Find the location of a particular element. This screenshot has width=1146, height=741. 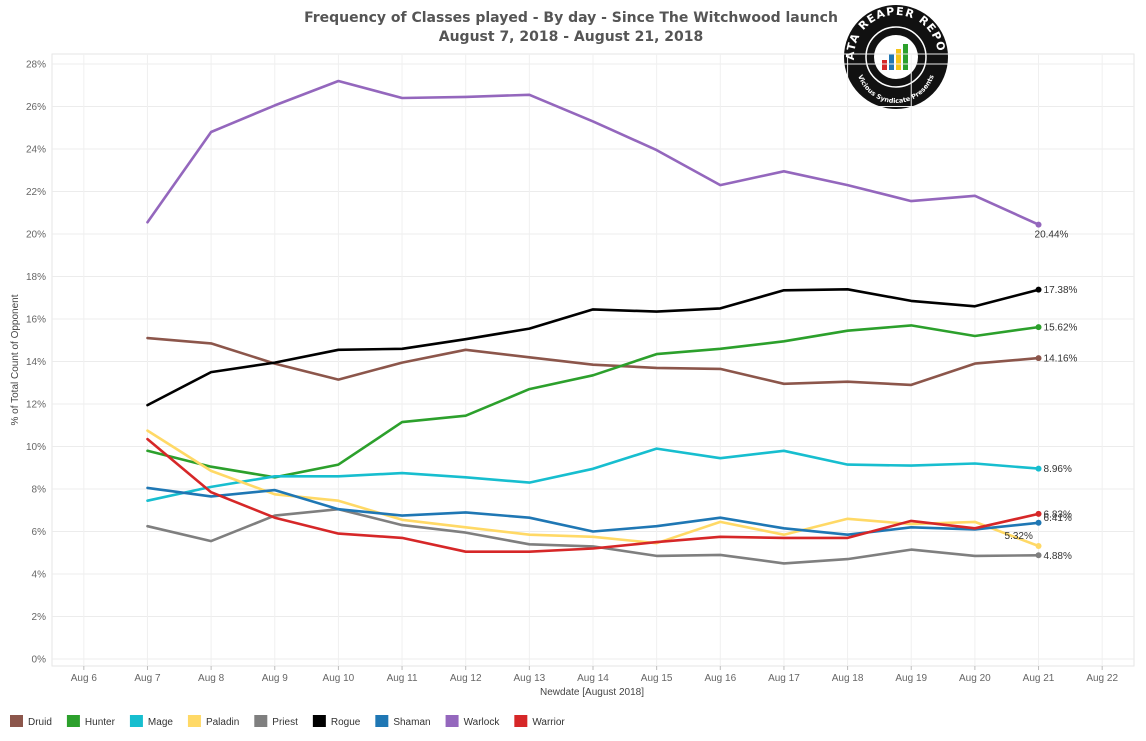

legend-swatch-warrior is located at coordinates (521, 721).